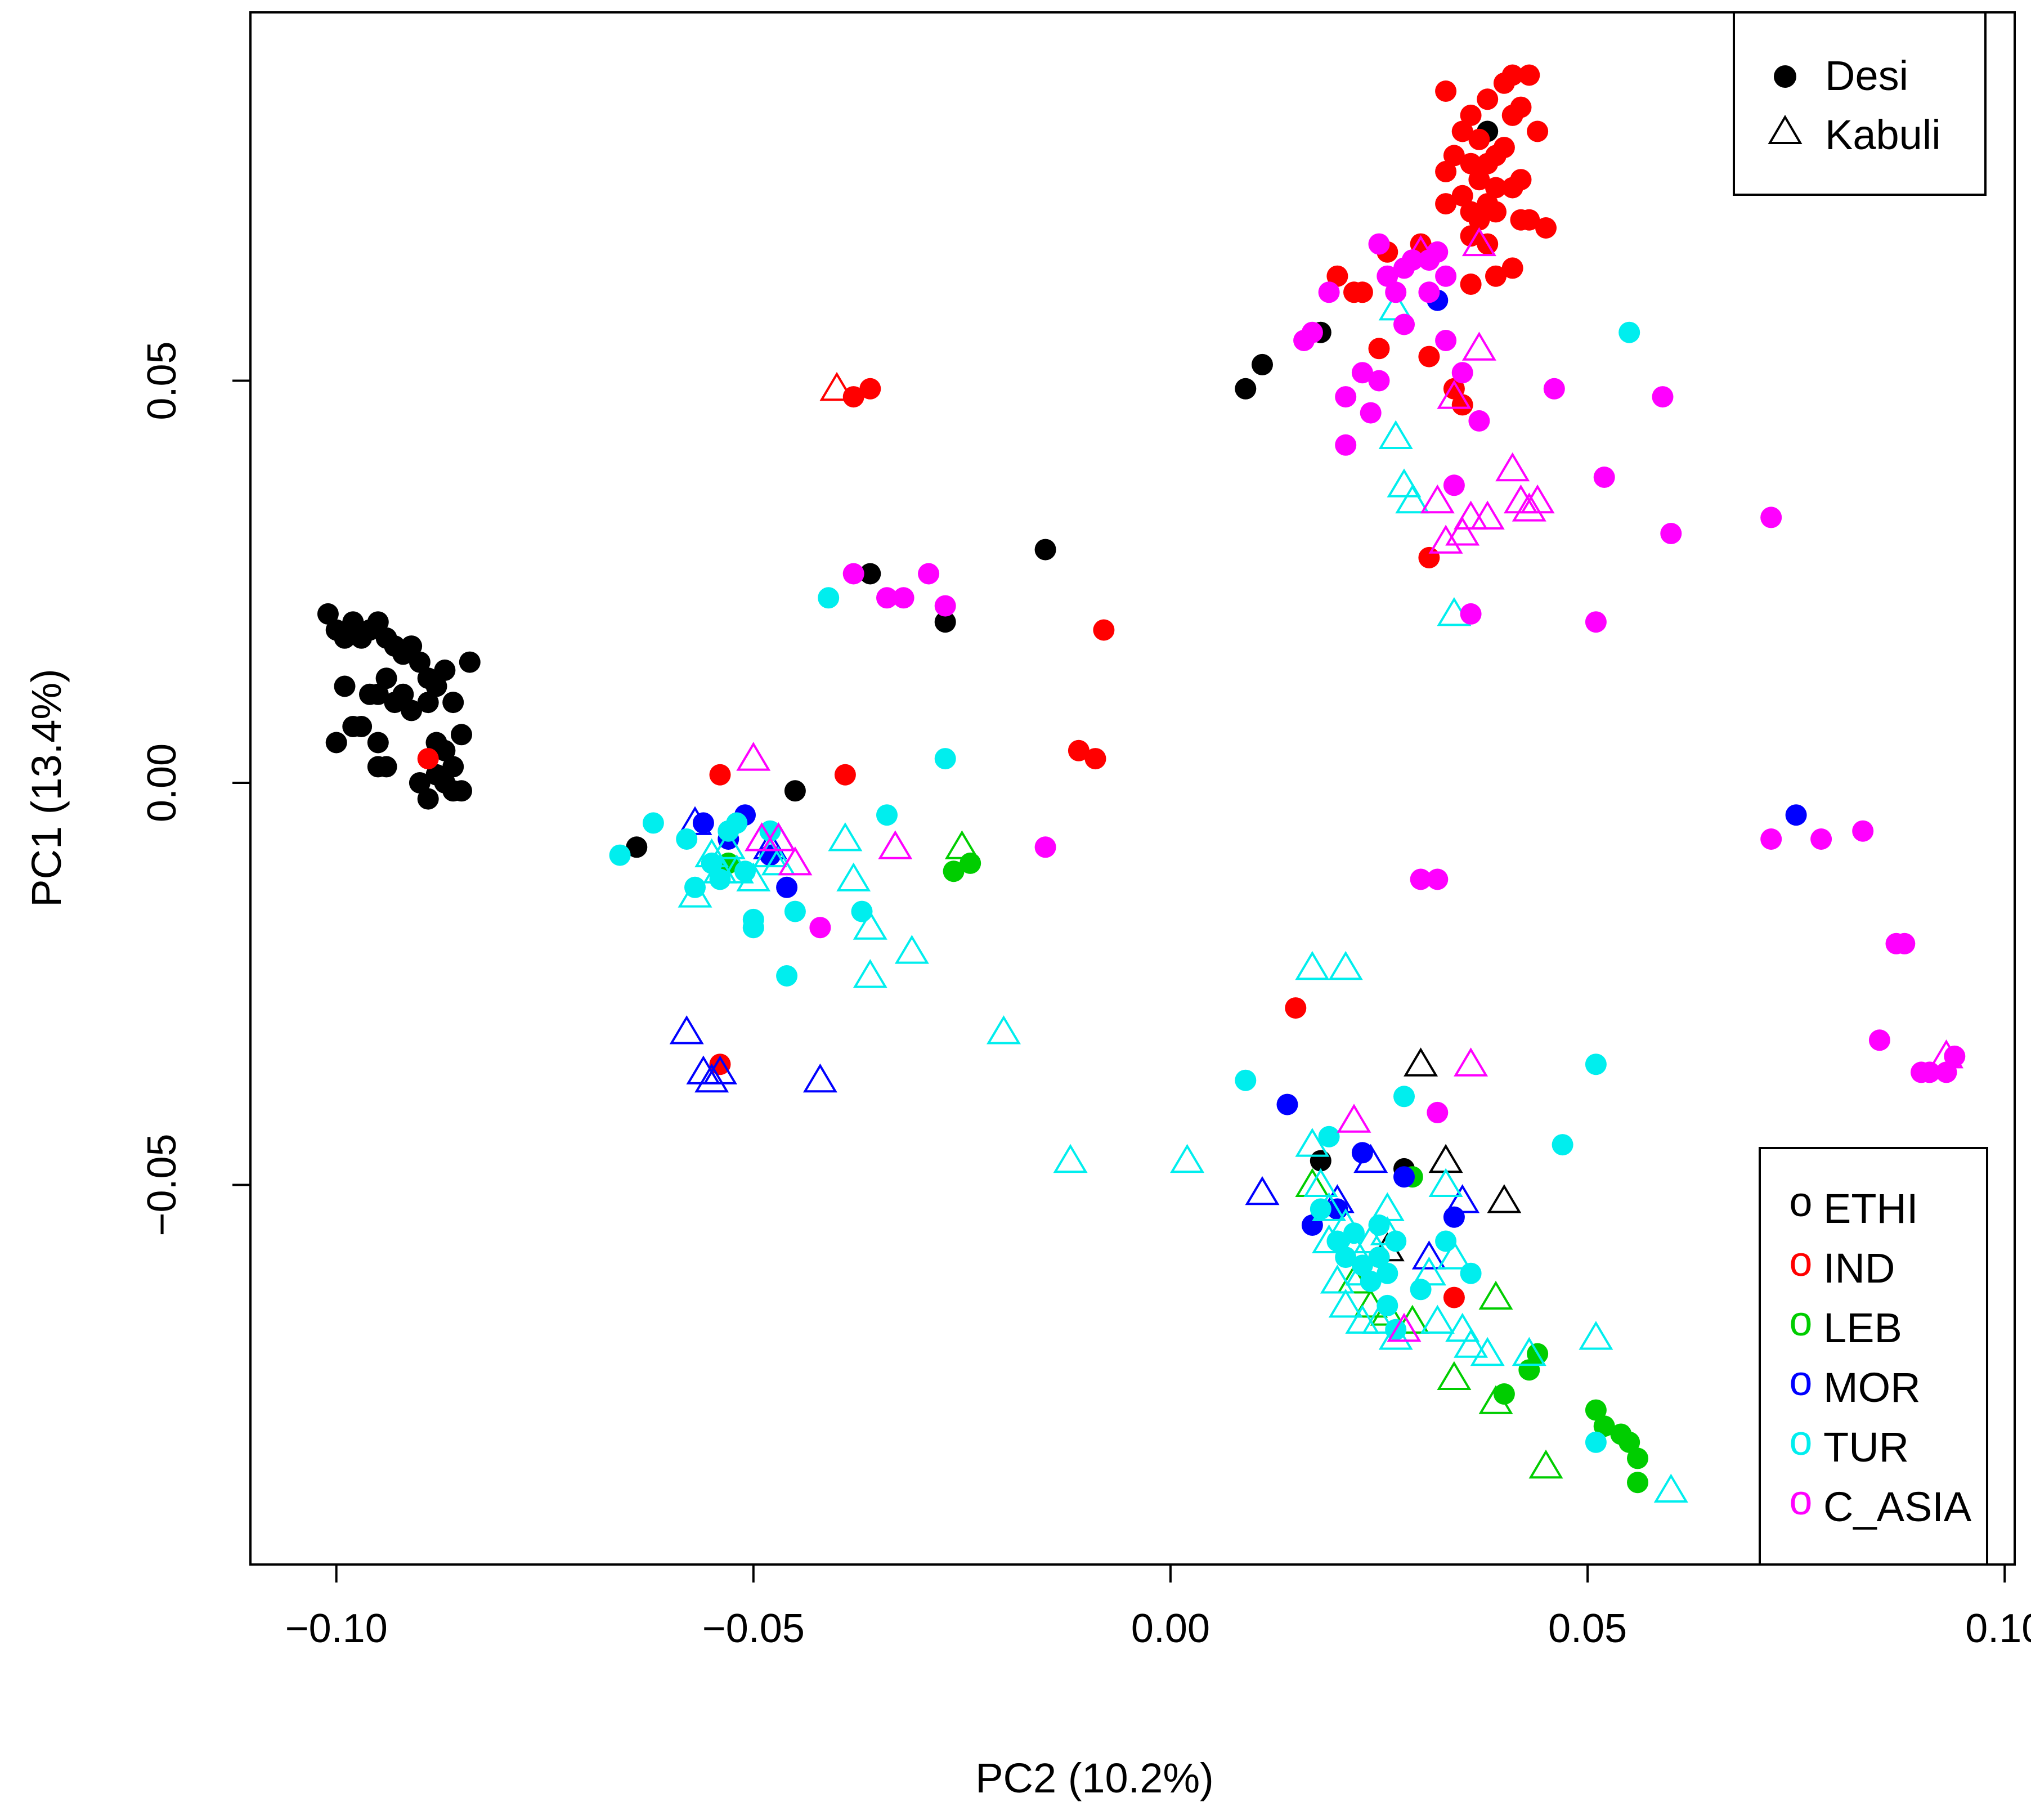  I want to click on color-legend-label-leb: LEB, so click(1862, 1328).